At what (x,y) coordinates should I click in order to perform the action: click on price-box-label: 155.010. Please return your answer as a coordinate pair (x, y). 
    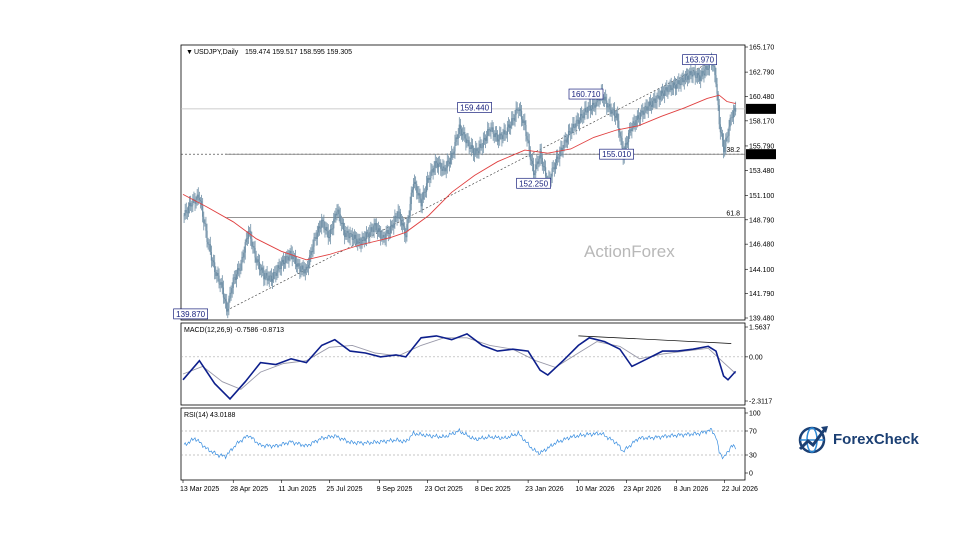
    Looking at the image, I should click on (616, 154).